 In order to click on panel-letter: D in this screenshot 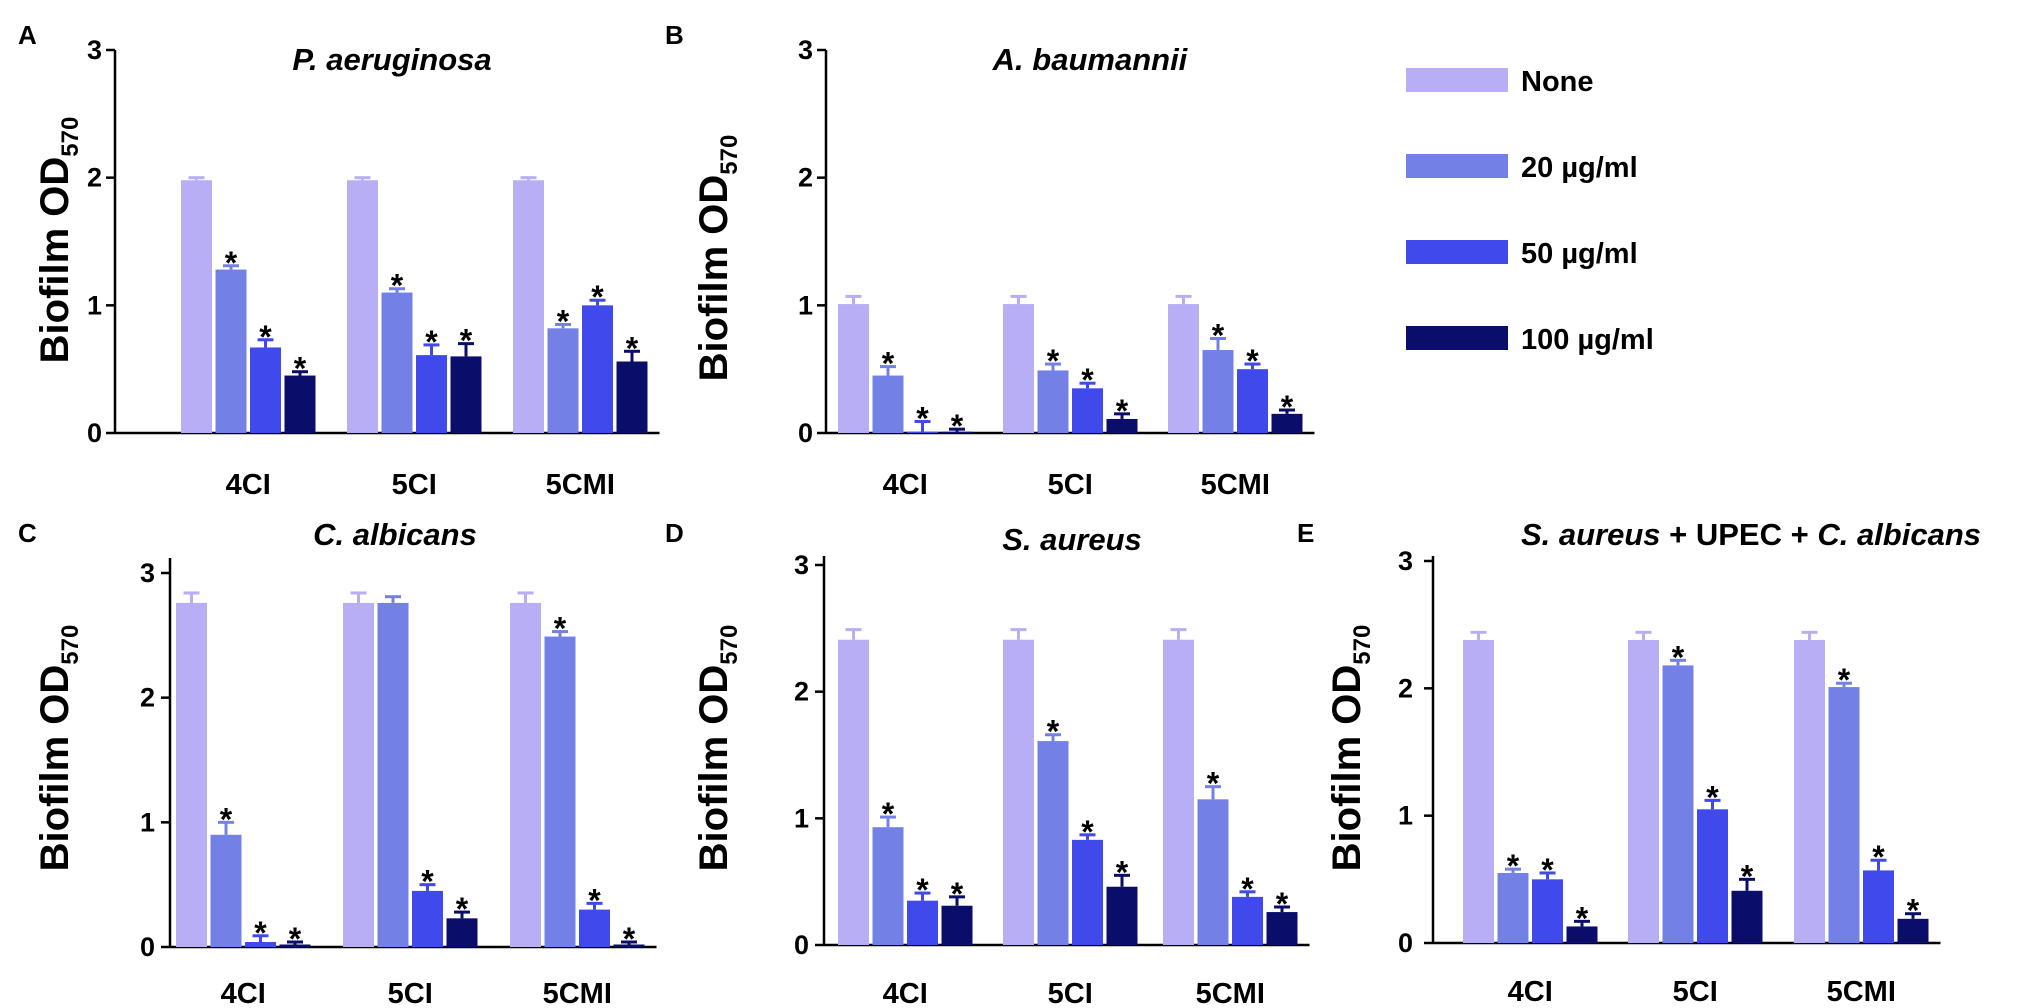, I will do `click(674, 533)`.